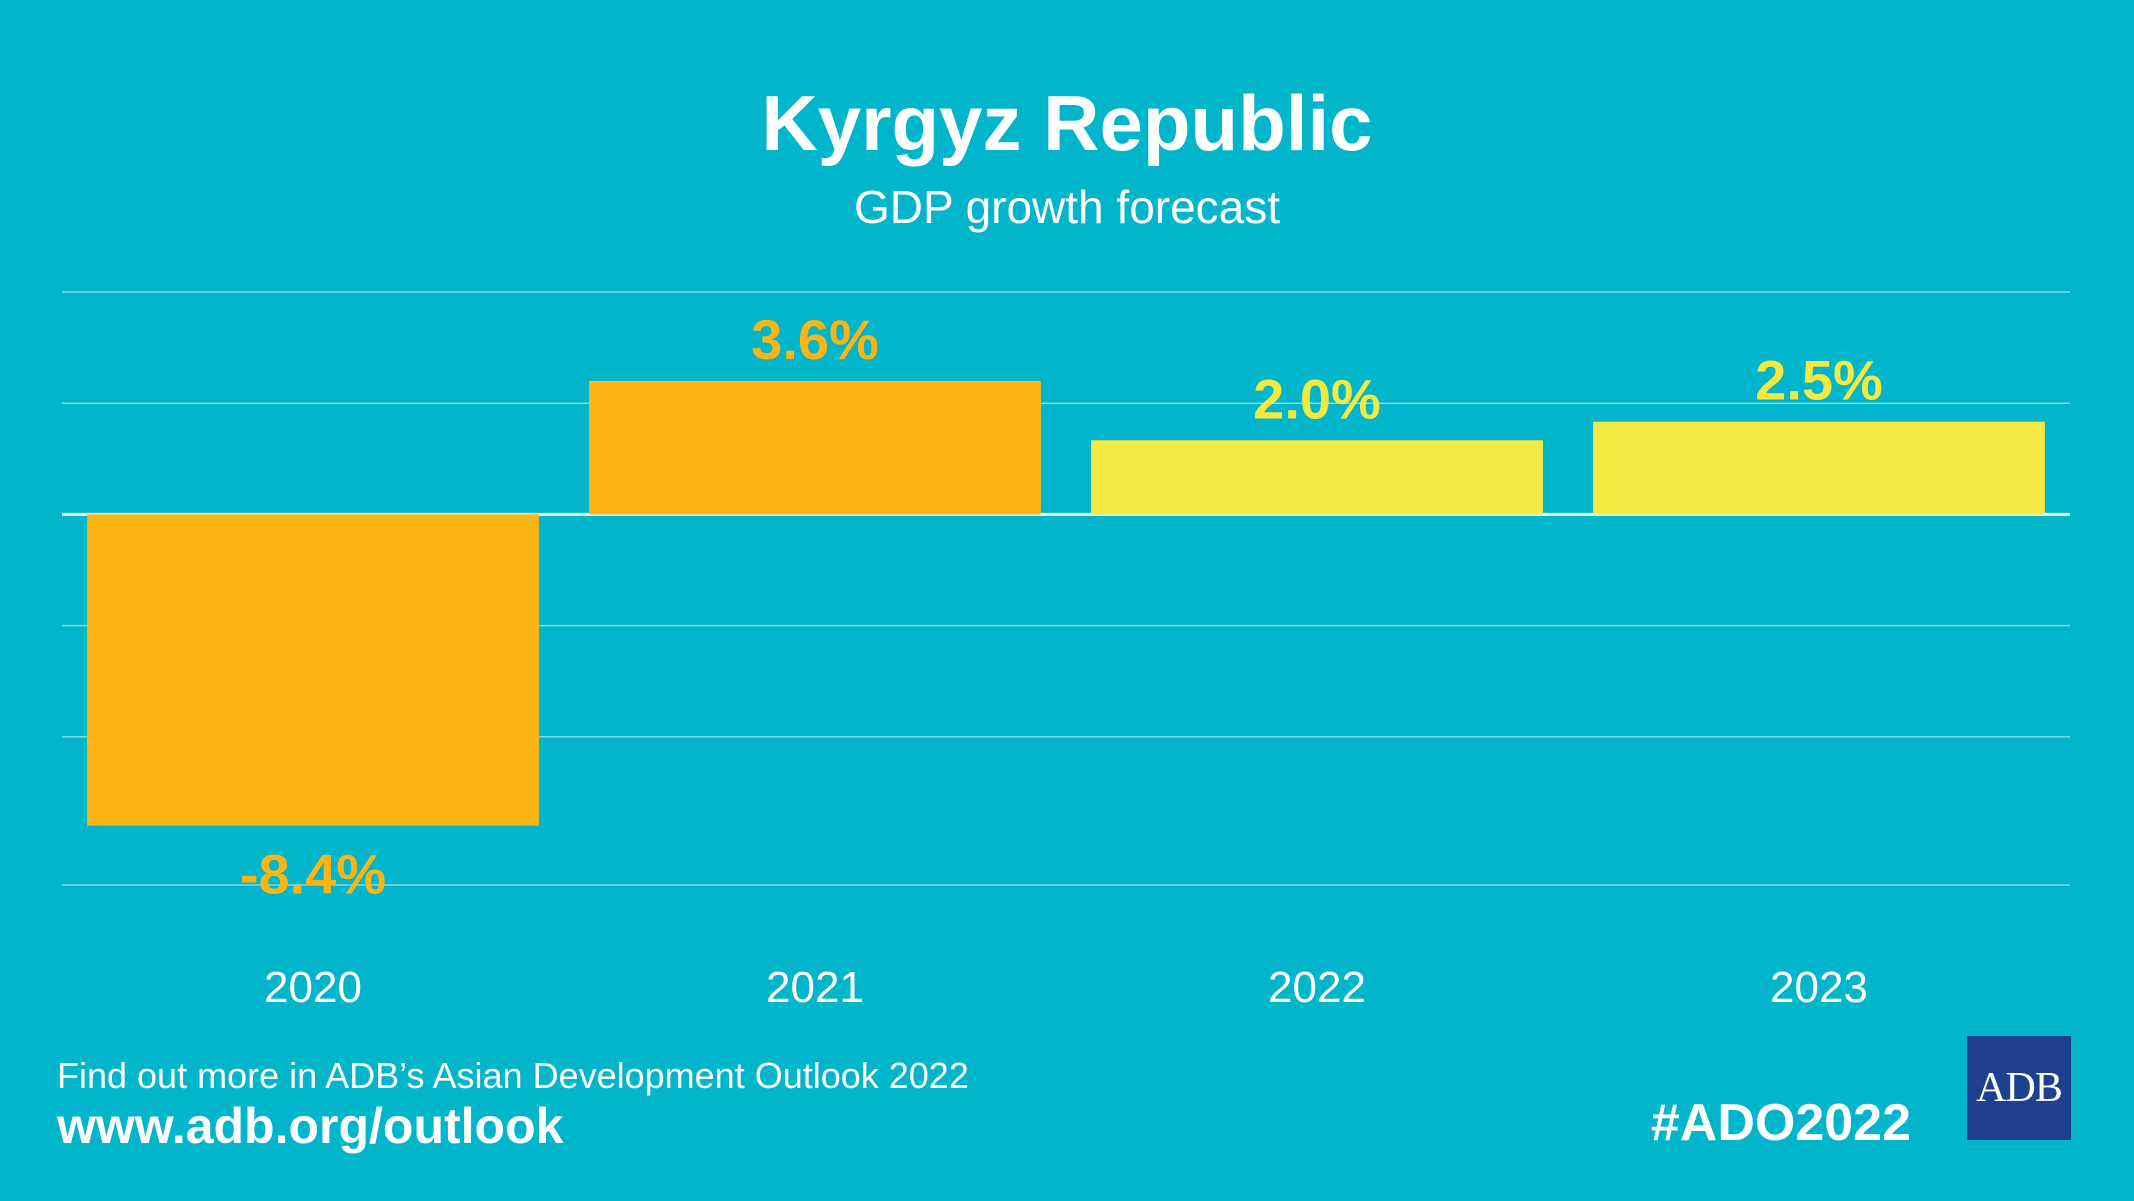  What do you see at coordinates (1067, 207) in the screenshot?
I see `chart-subtitle: GDP growth forecast` at bounding box center [1067, 207].